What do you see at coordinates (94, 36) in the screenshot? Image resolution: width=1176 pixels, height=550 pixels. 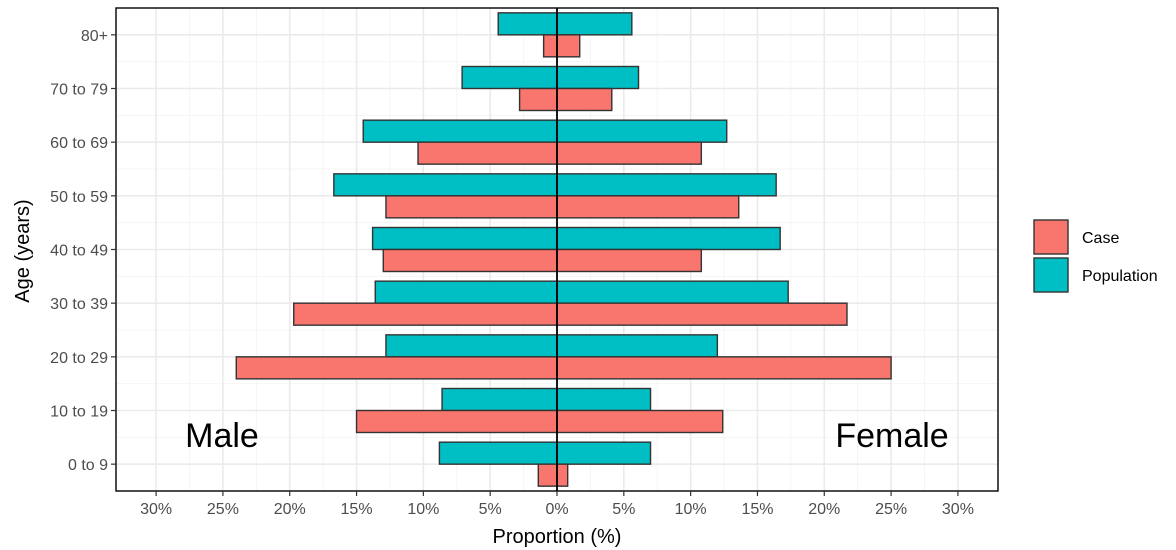 I see `y-tick-label: 80+` at bounding box center [94, 36].